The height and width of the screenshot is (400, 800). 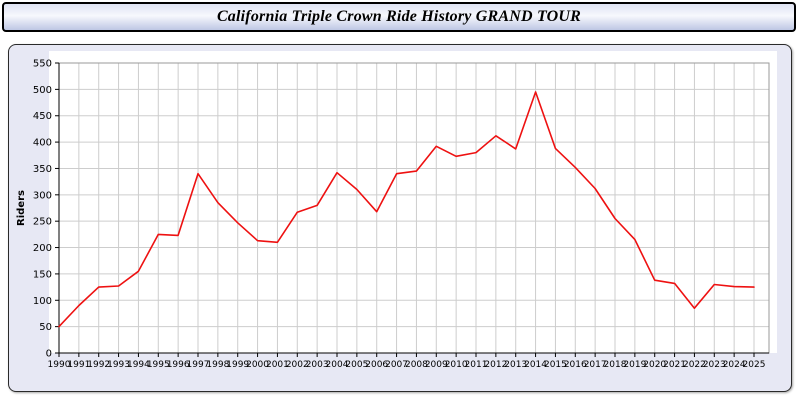 What do you see at coordinates (118, 365) in the screenshot?
I see `svg-text: 1993` at bounding box center [118, 365].